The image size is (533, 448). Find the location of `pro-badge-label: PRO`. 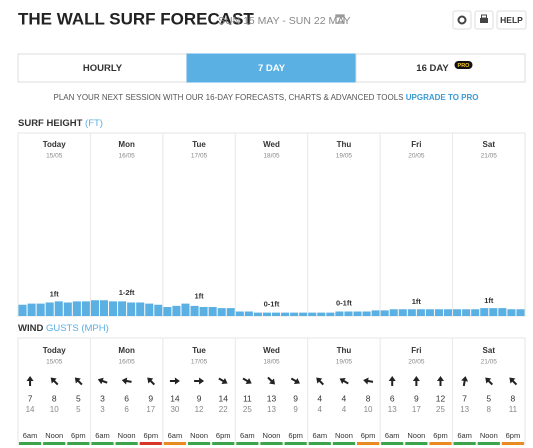

pro-badge-label: PRO is located at coordinates (464, 66).